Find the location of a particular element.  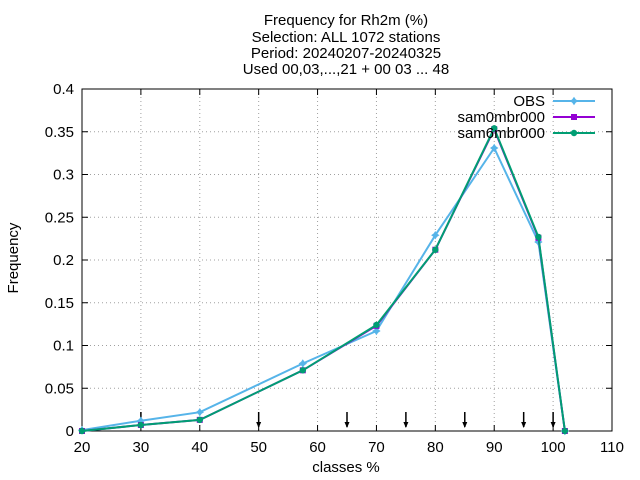

y-tick-label: 0.15 is located at coordinates (59, 303).